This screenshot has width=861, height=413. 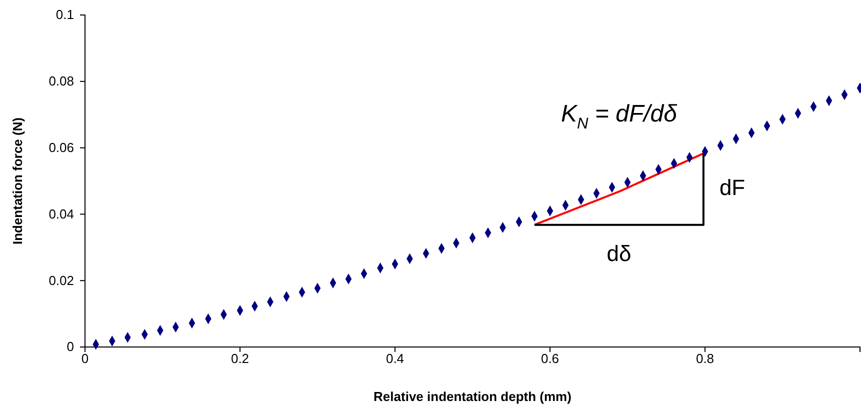 What do you see at coordinates (705, 358) in the screenshot?
I see `x-tick-label: 0.8` at bounding box center [705, 358].